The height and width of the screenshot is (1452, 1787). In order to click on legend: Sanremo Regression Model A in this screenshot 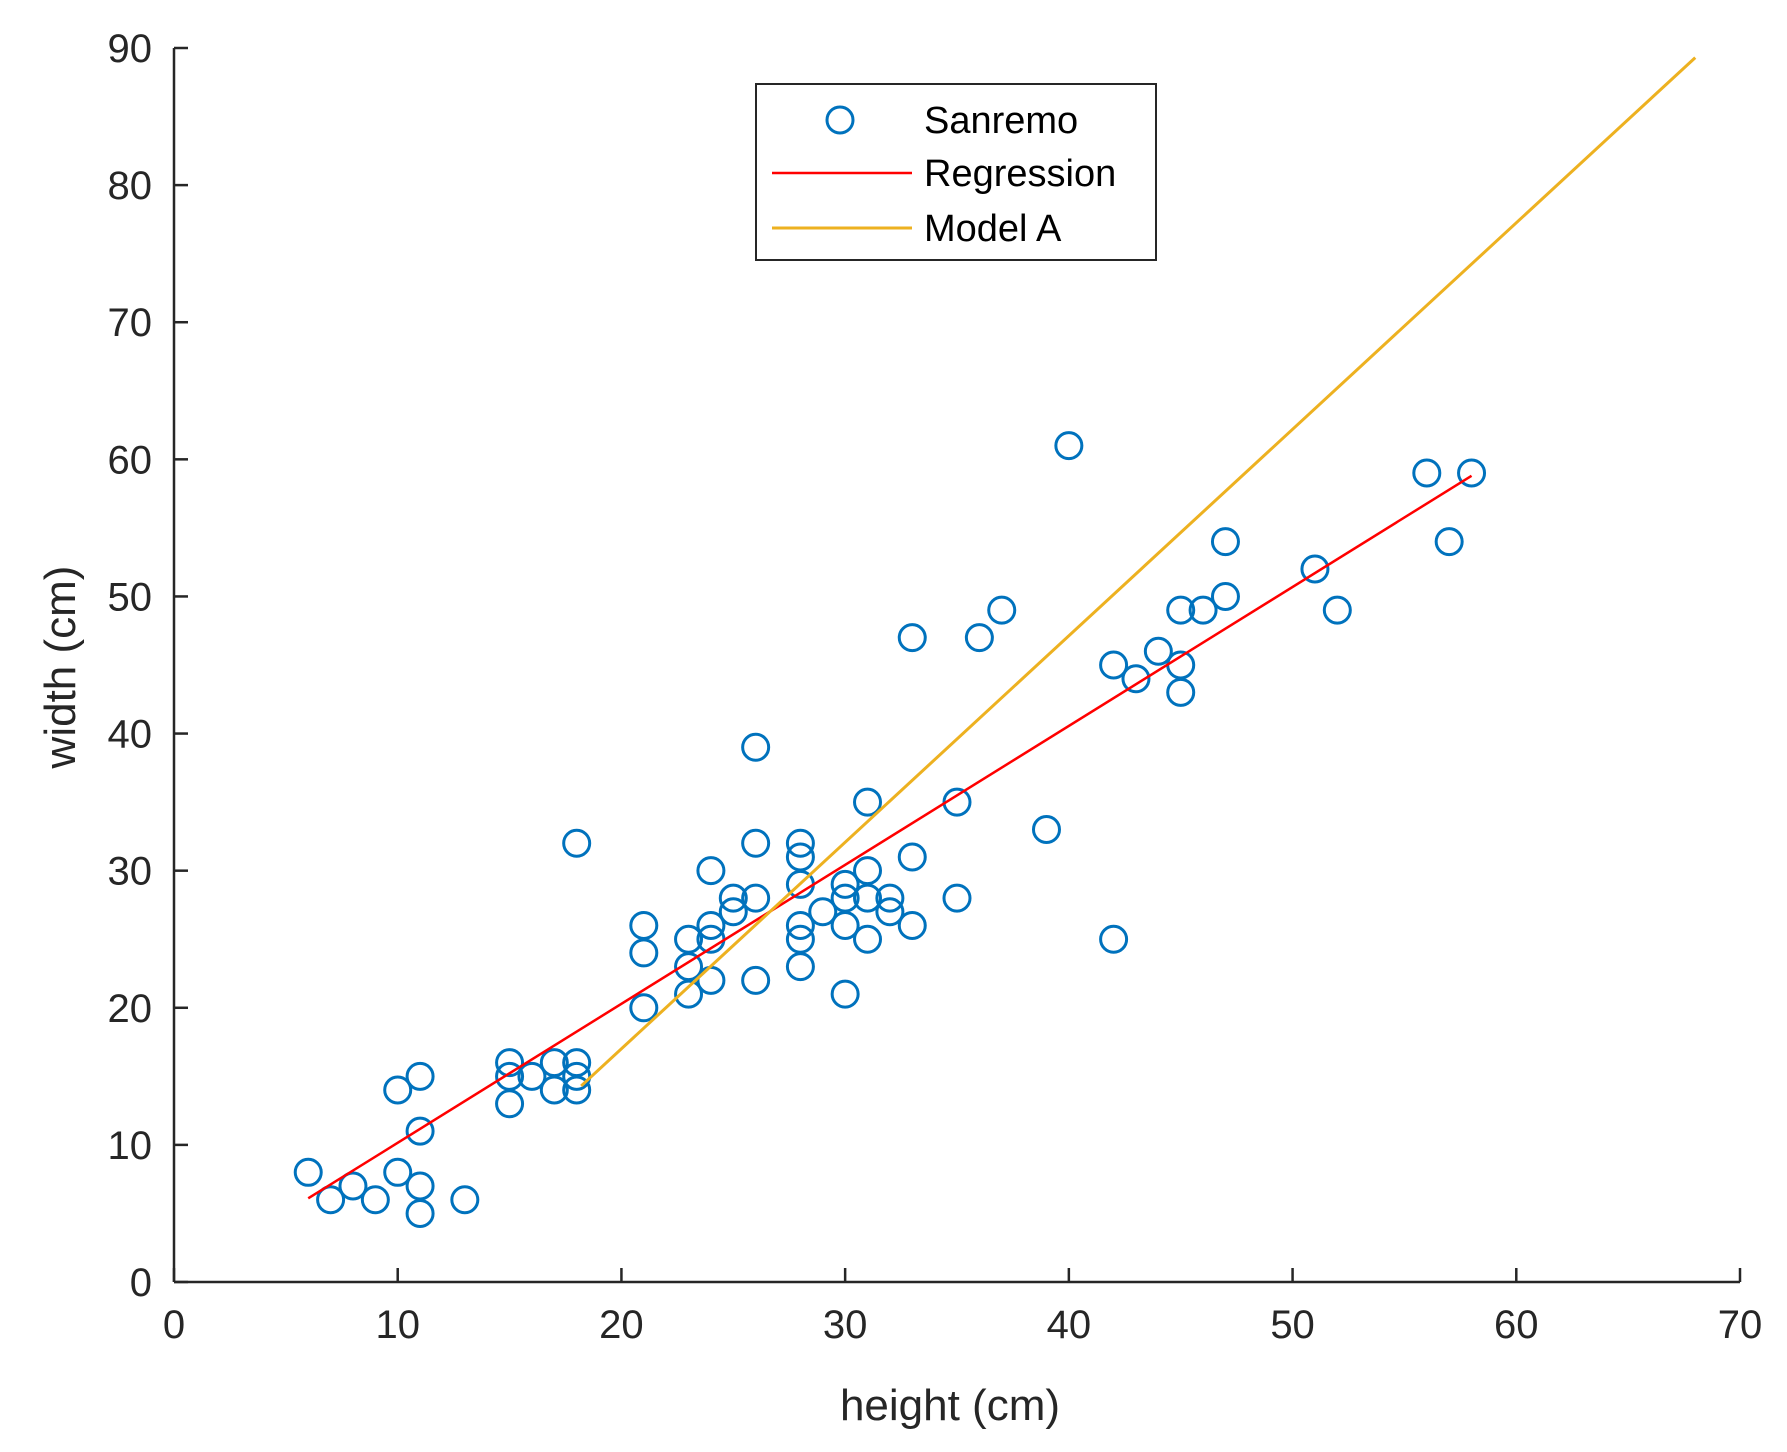, I will do `click(956, 172)`.